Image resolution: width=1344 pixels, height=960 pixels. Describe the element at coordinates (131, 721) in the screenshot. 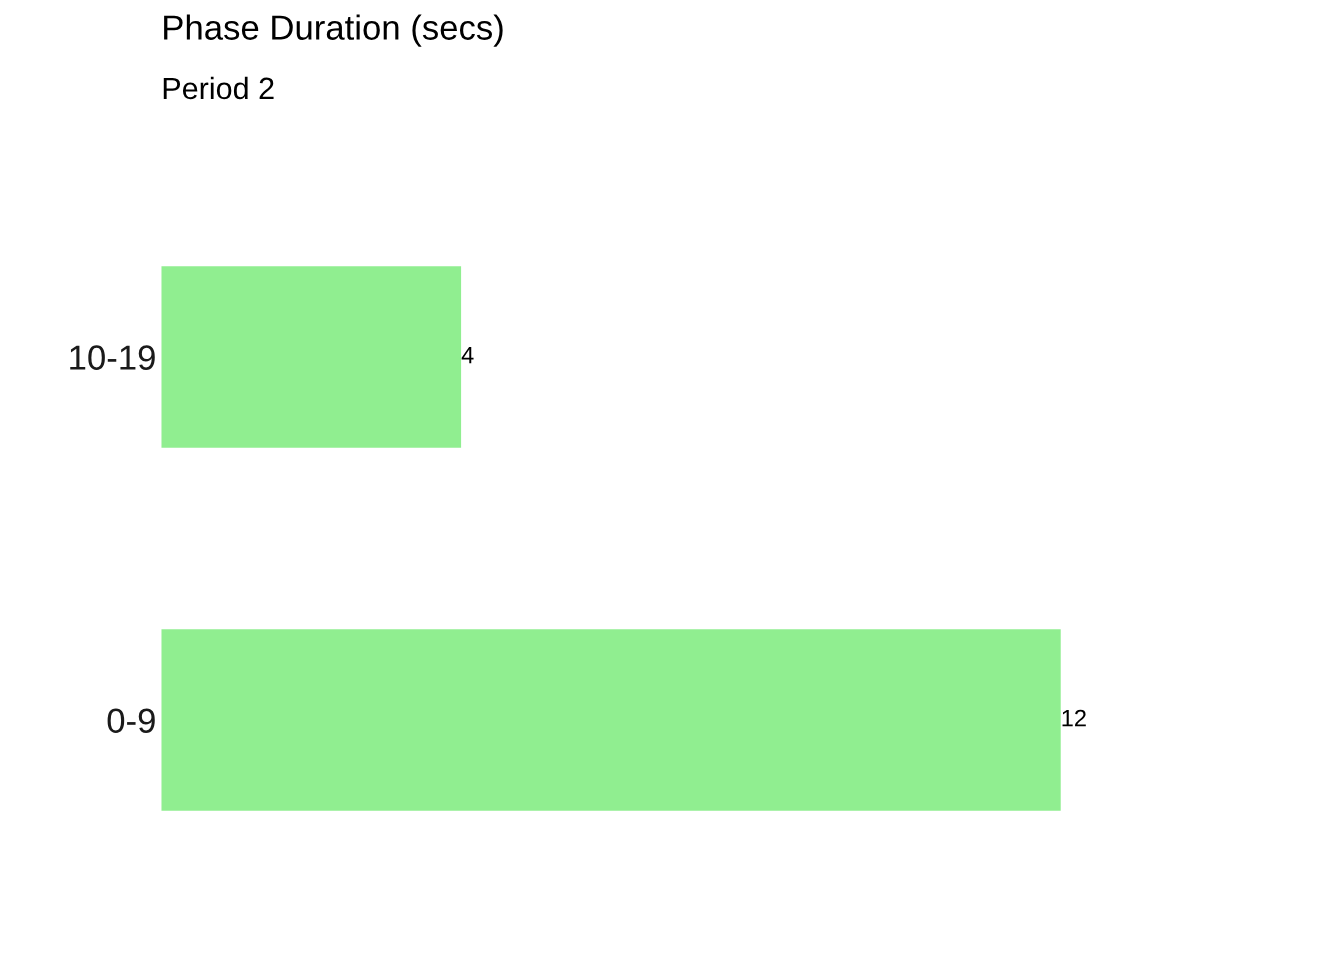

I see `y-tick-label: 0-9` at that location.